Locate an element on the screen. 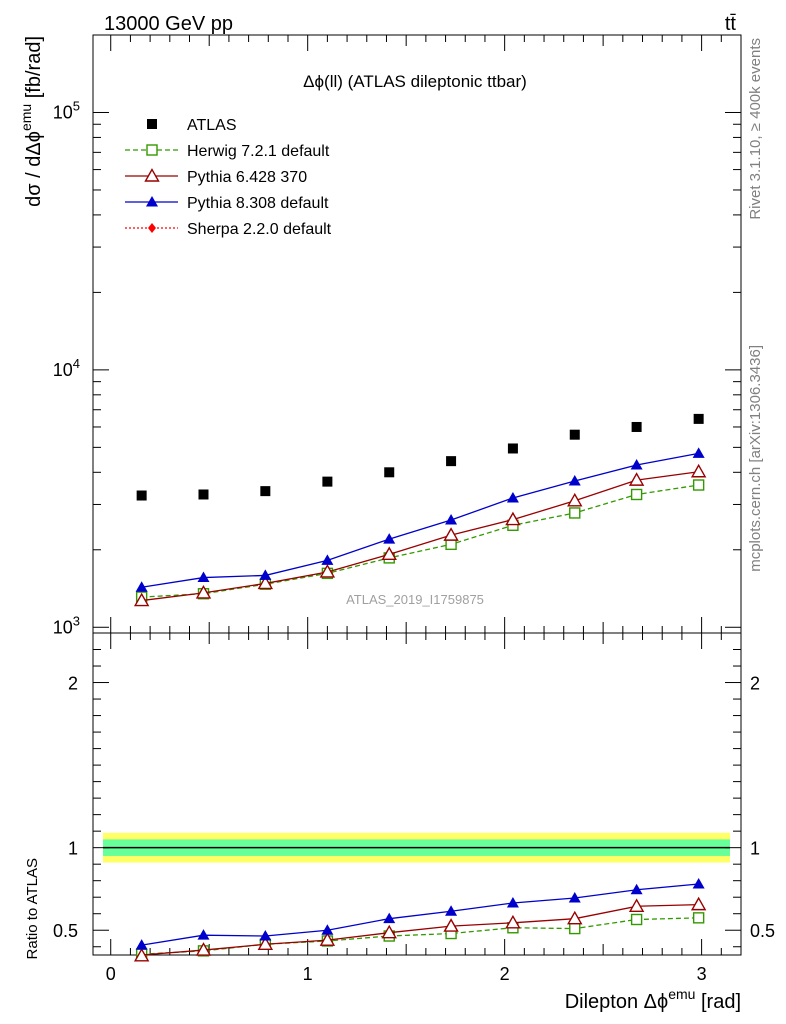 This screenshot has width=786, height=1024. legend-label-herwig-7-2-1-default: Herwig 7.2.1 default is located at coordinates (258, 151).